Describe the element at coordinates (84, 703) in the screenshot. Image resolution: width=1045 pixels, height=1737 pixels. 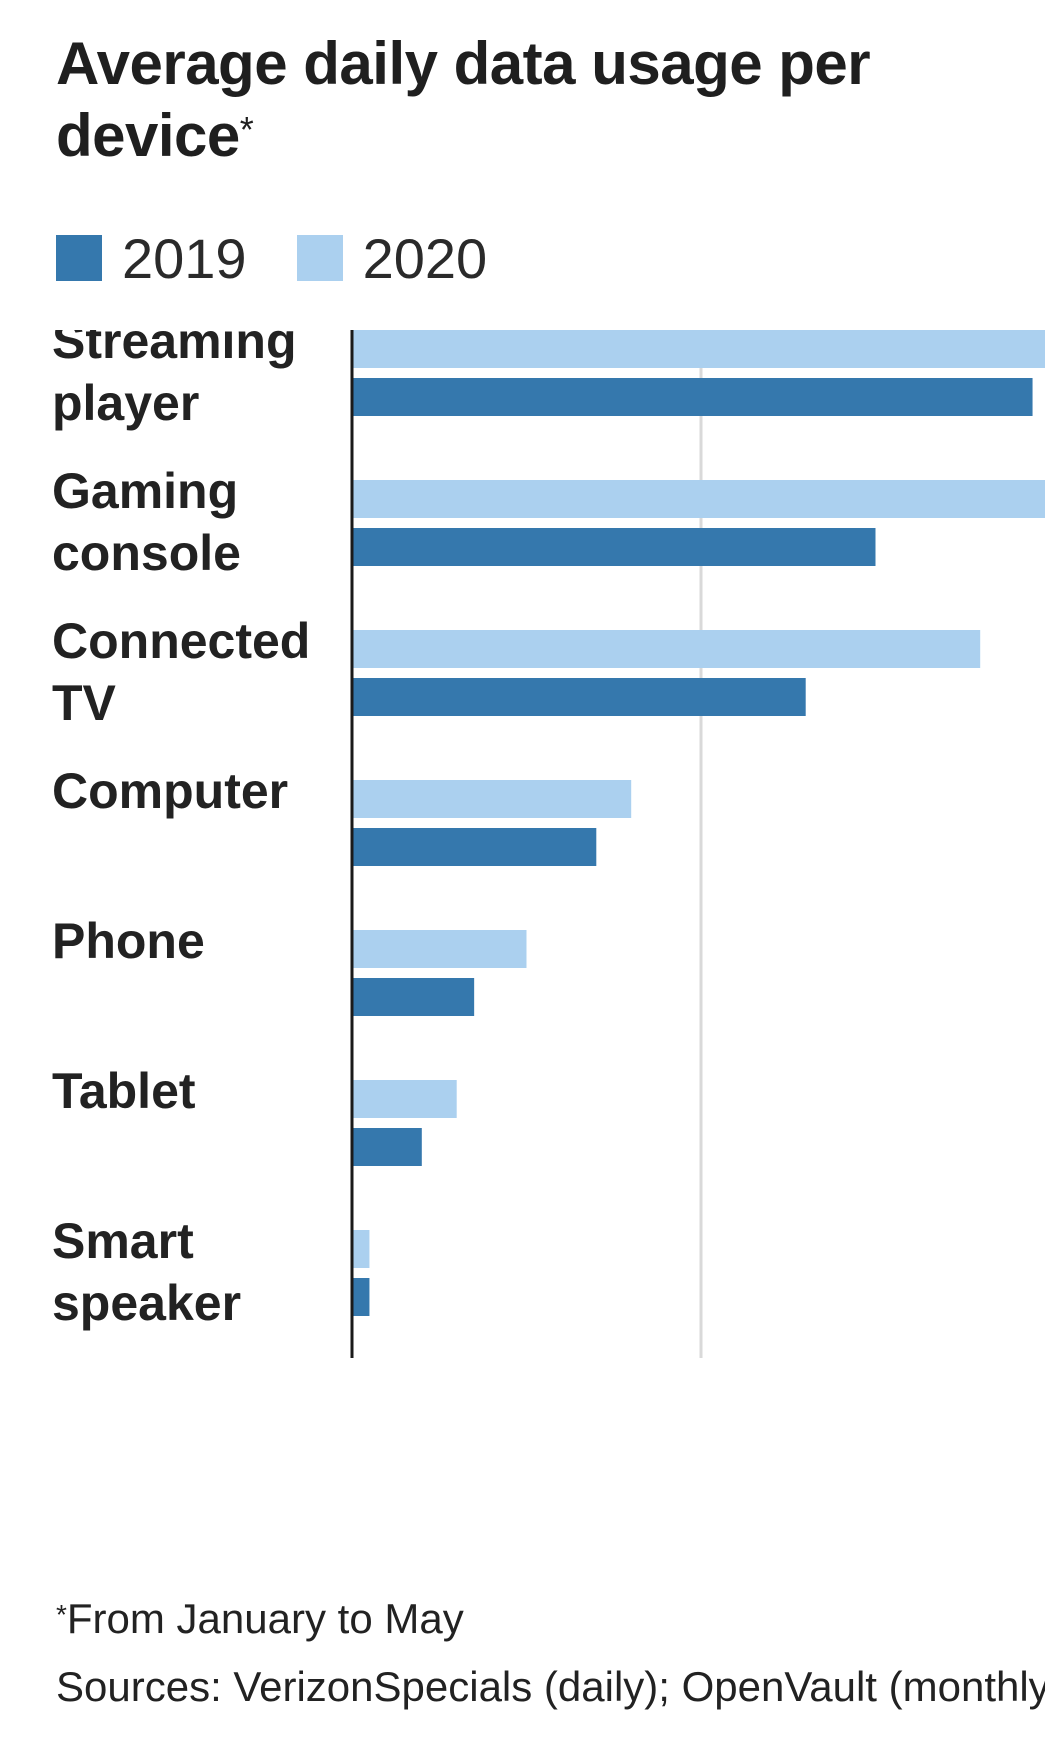
I see `category-label-line: TV` at that location.